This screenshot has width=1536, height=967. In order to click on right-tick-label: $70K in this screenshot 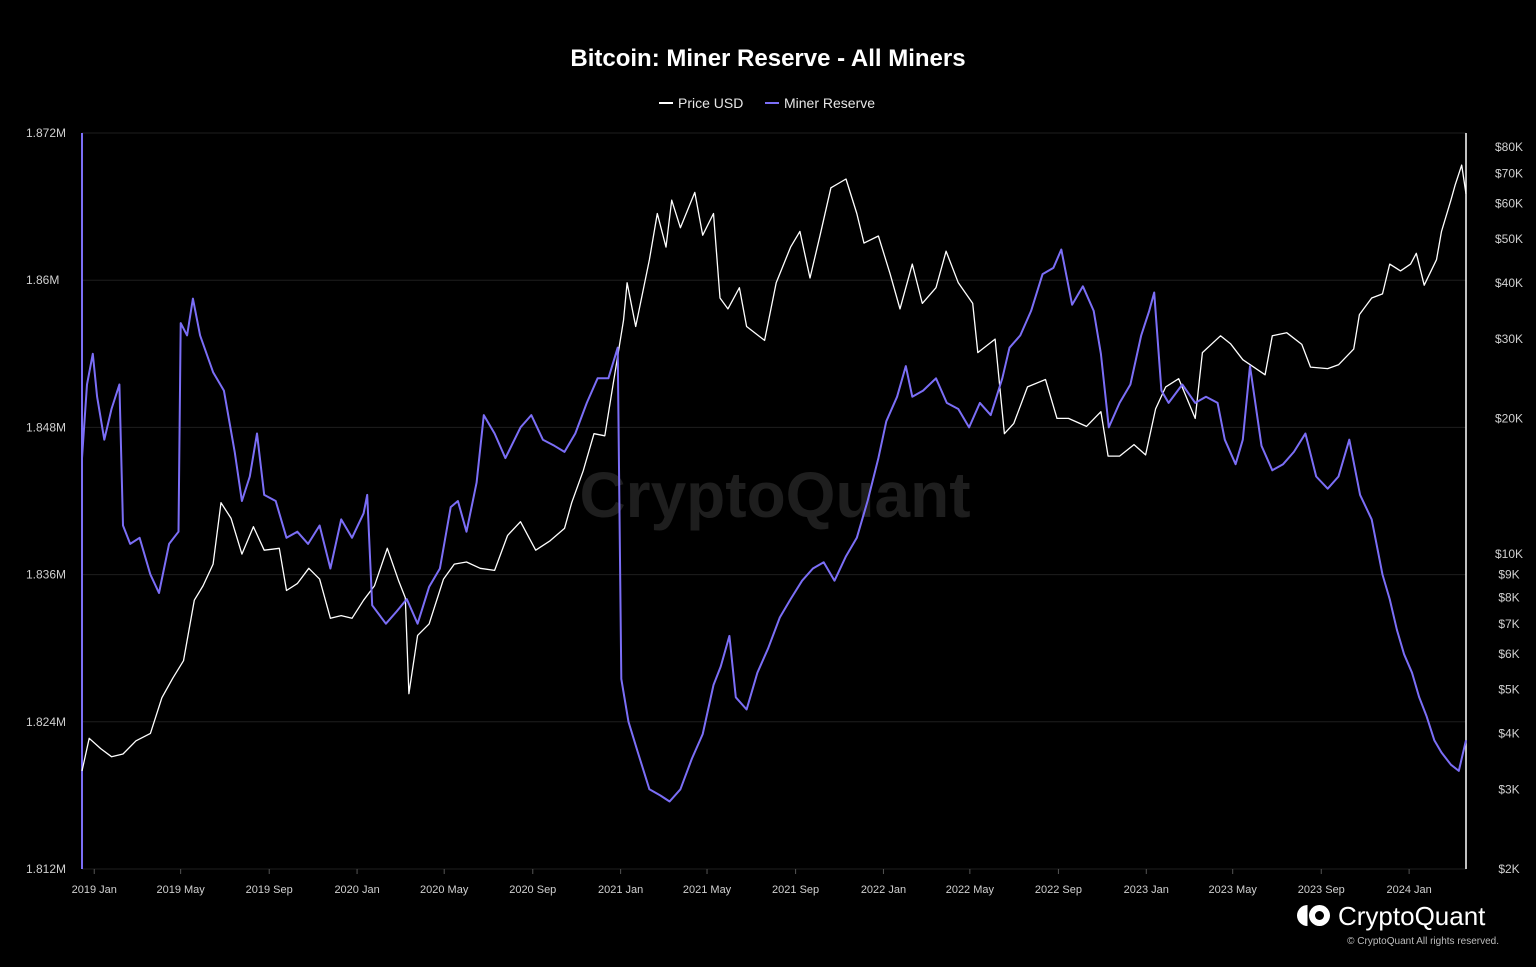, I will do `click(1509, 173)`.